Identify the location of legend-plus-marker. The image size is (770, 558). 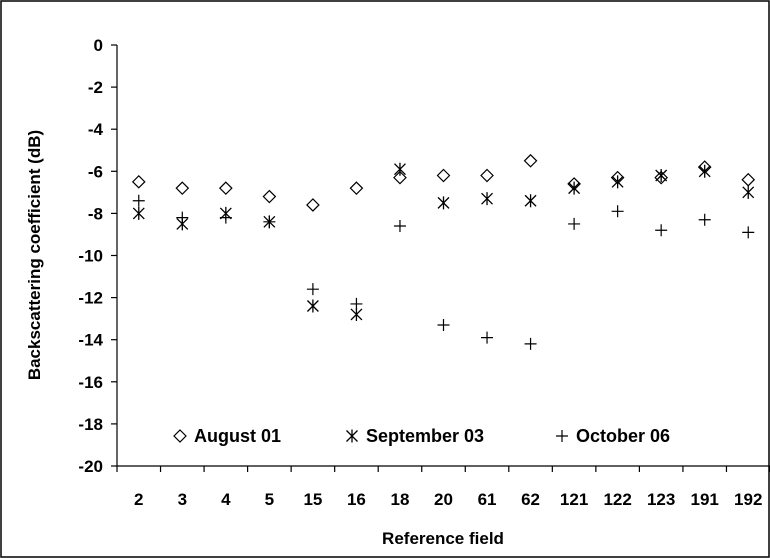
(562, 436).